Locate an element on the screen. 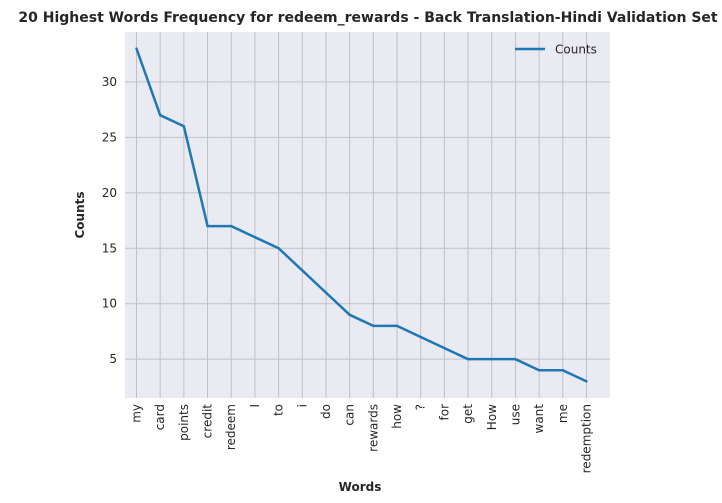  x-tick-label: get is located at coordinates (468, 414).